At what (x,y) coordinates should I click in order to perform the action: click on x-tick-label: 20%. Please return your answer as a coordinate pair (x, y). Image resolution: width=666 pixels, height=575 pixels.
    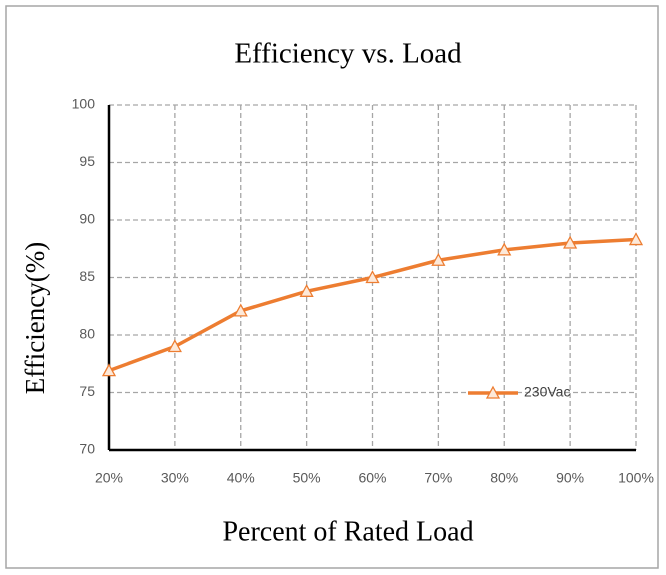
    Looking at the image, I should click on (109, 478).